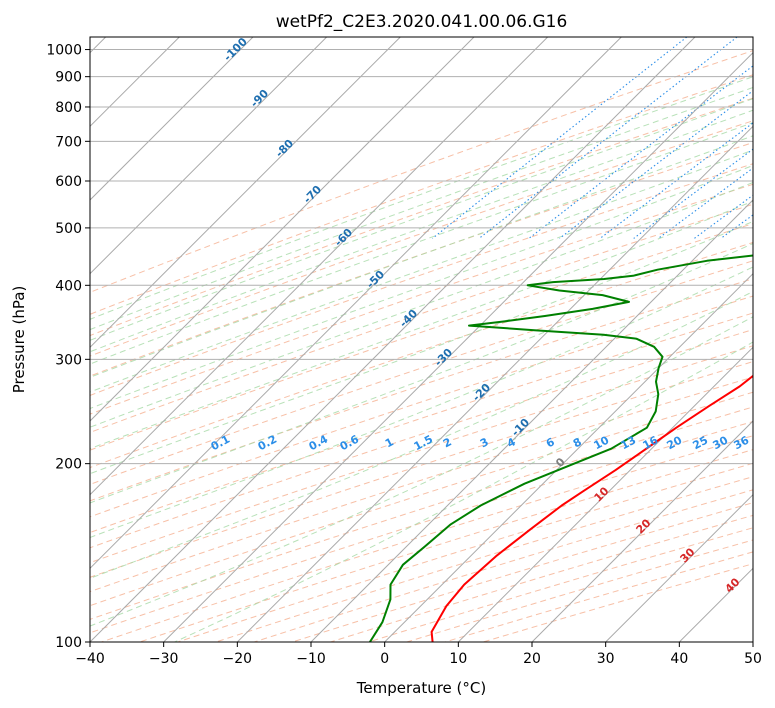 The image size is (775, 708). I want to click on x-tick-label: −30, so click(164, 659).